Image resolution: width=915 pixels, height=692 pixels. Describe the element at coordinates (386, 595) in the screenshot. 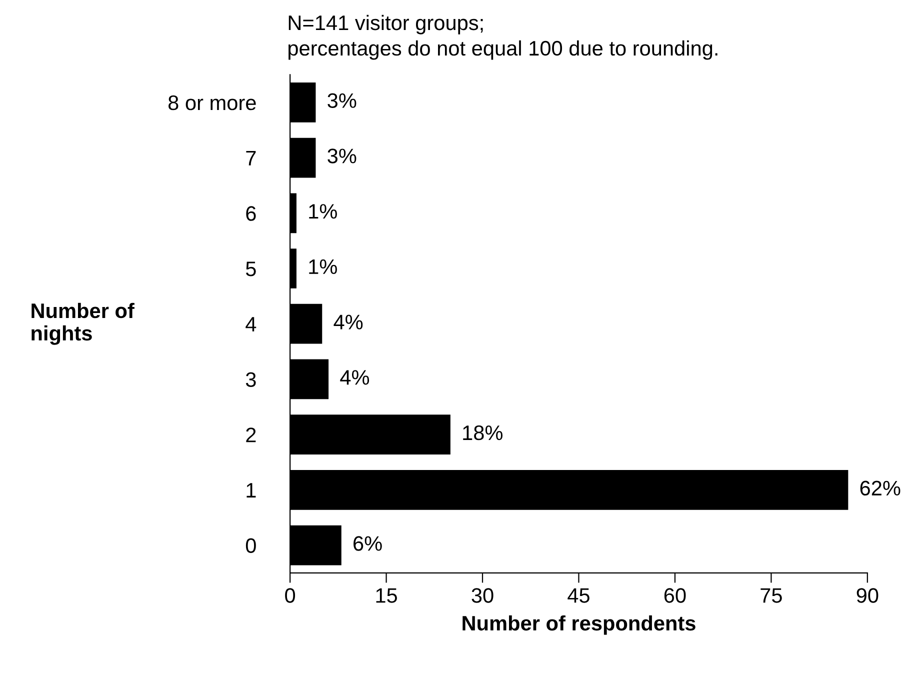

I see `x-tick-label: 15` at that location.